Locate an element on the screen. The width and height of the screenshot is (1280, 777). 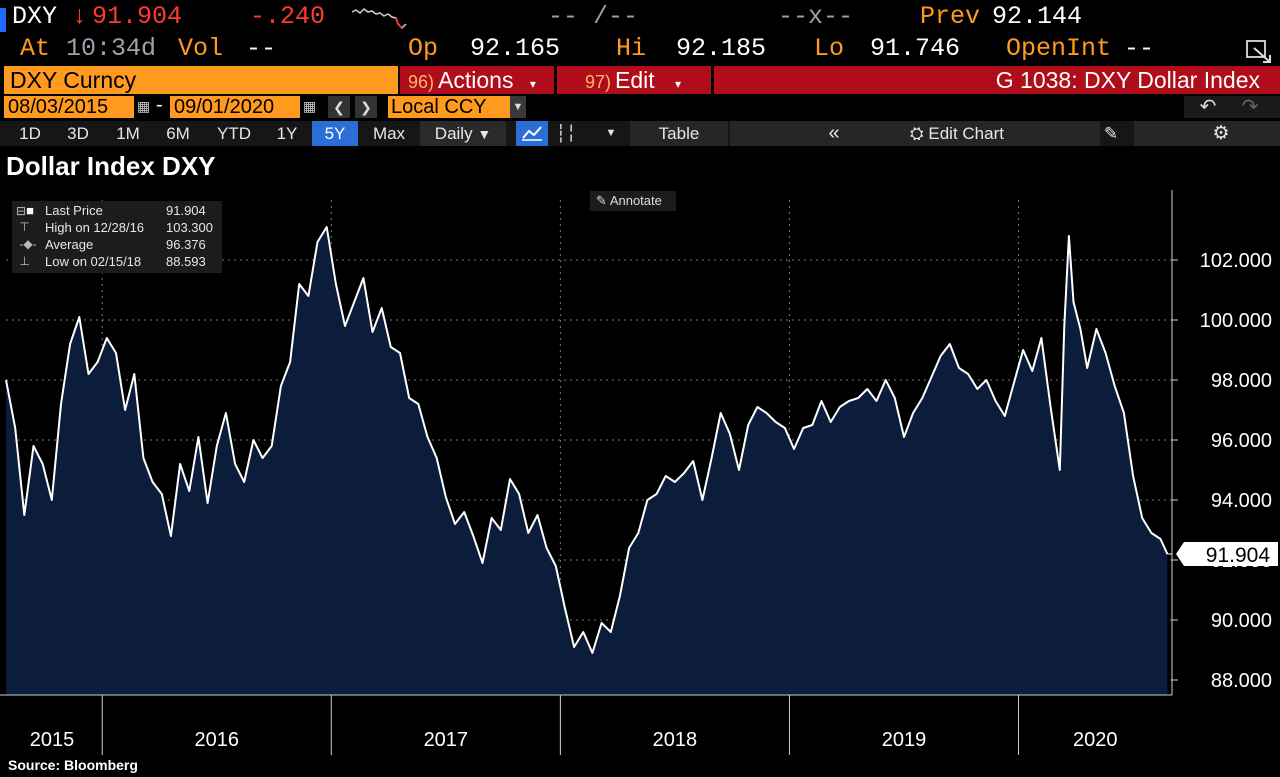
y-tick-label: 96.000 is located at coordinates (1241, 441).